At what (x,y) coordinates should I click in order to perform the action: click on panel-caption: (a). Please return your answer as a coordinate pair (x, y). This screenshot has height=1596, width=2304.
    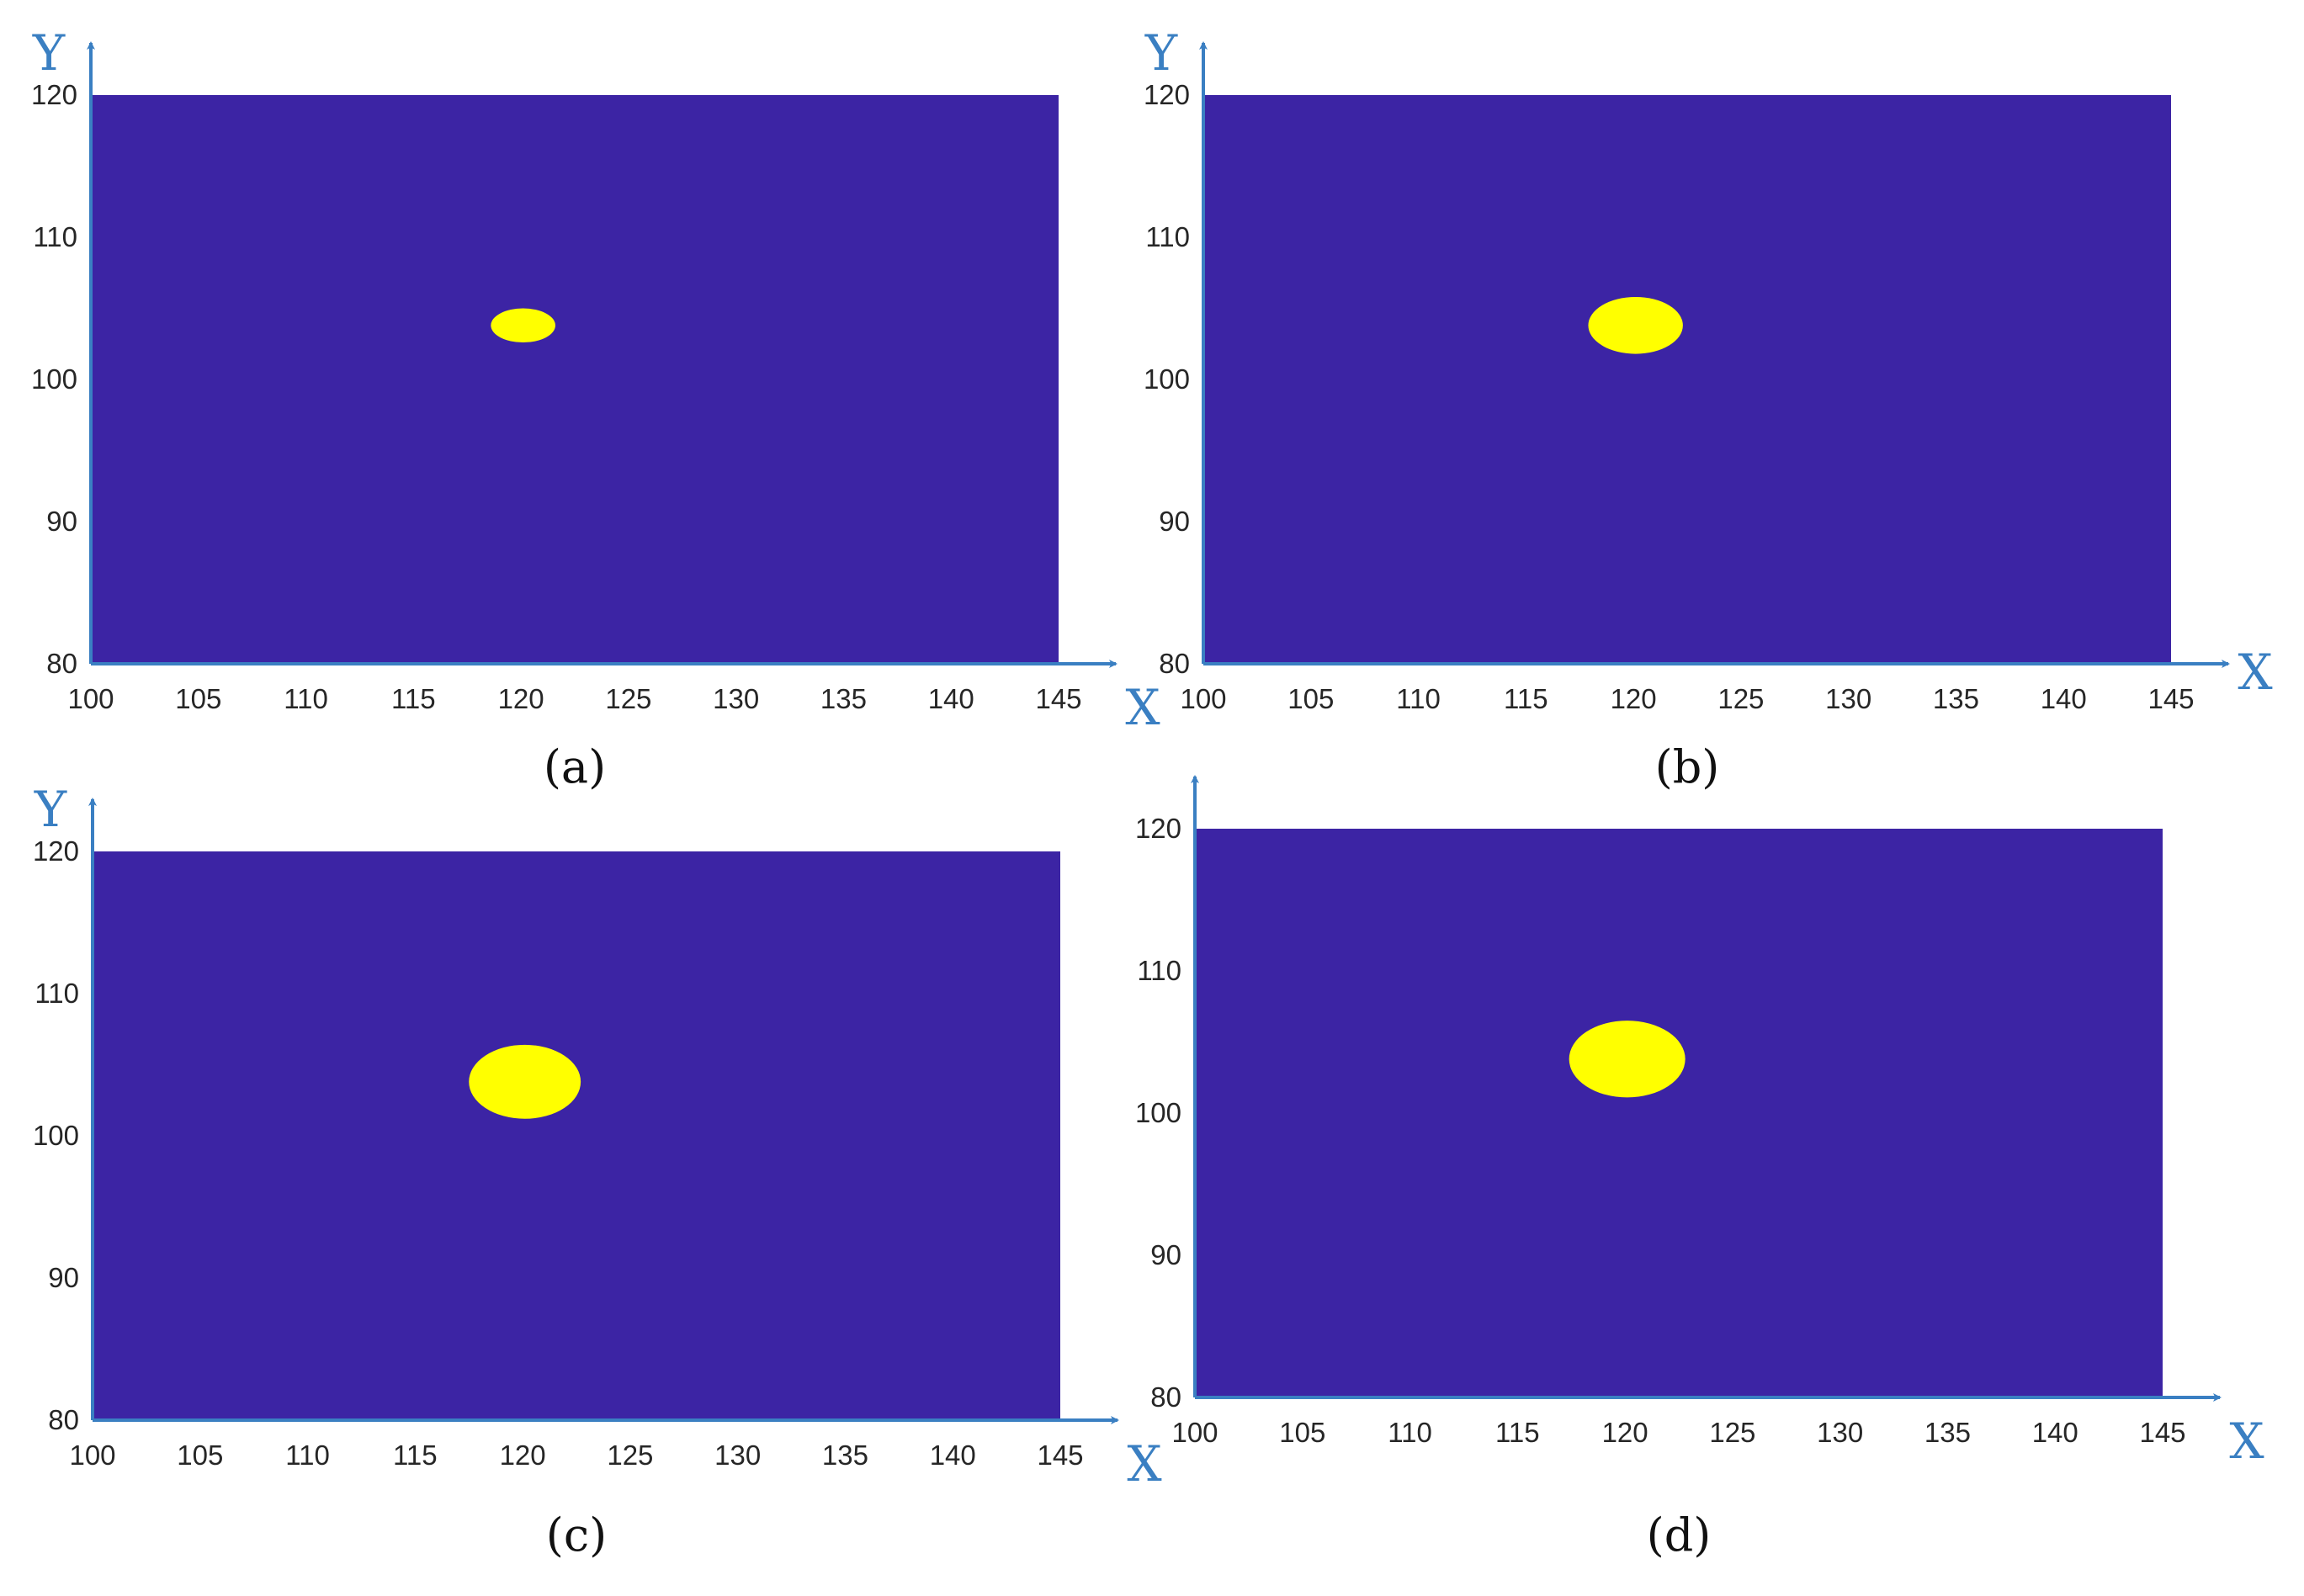
    Looking at the image, I should click on (575, 767).